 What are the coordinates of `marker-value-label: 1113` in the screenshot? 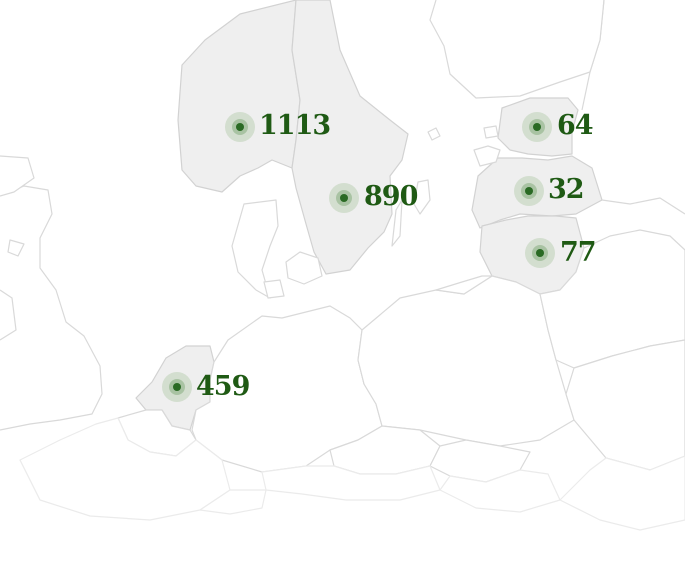 It's located at (294, 125).